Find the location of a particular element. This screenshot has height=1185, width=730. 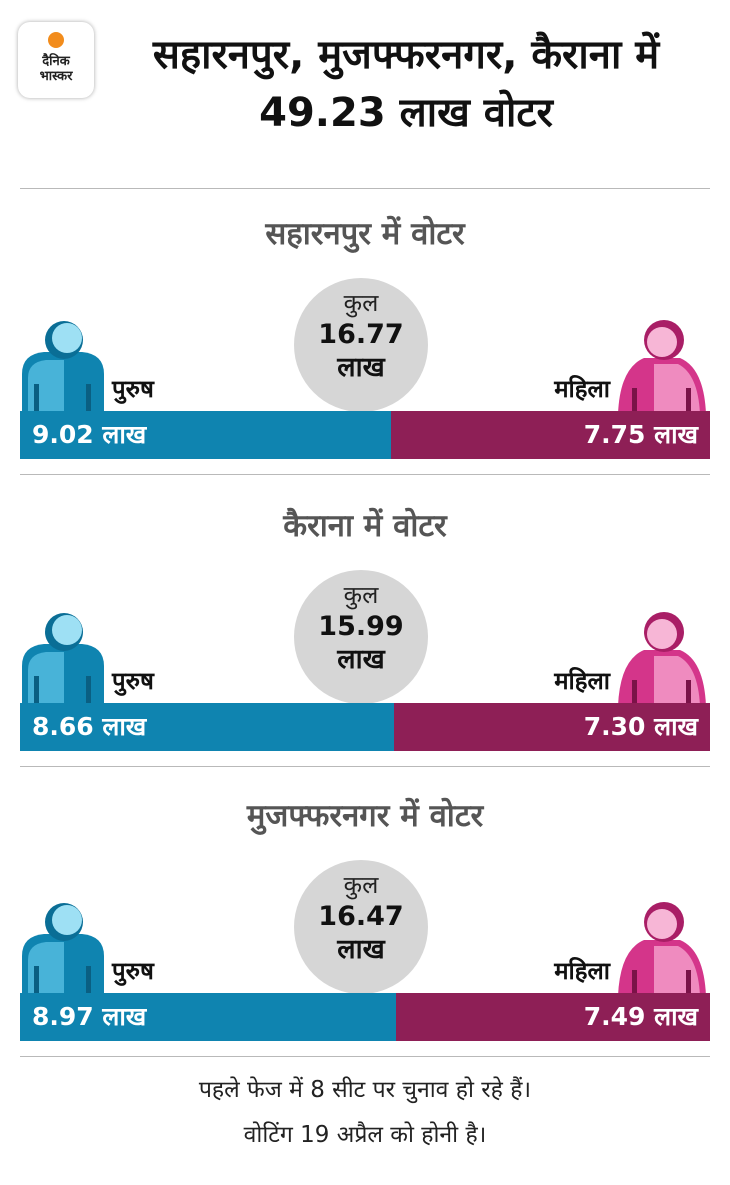

total-circle: कुल 16.47 लाख is located at coordinates (361, 927).